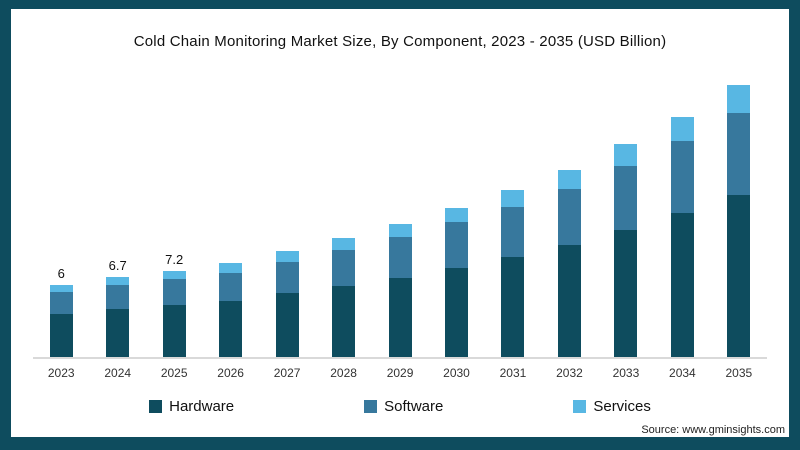  What do you see at coordinates (118, 373) in the screenshot?
I see `x-tick-label: 2024` at bounding box center [118, 373].